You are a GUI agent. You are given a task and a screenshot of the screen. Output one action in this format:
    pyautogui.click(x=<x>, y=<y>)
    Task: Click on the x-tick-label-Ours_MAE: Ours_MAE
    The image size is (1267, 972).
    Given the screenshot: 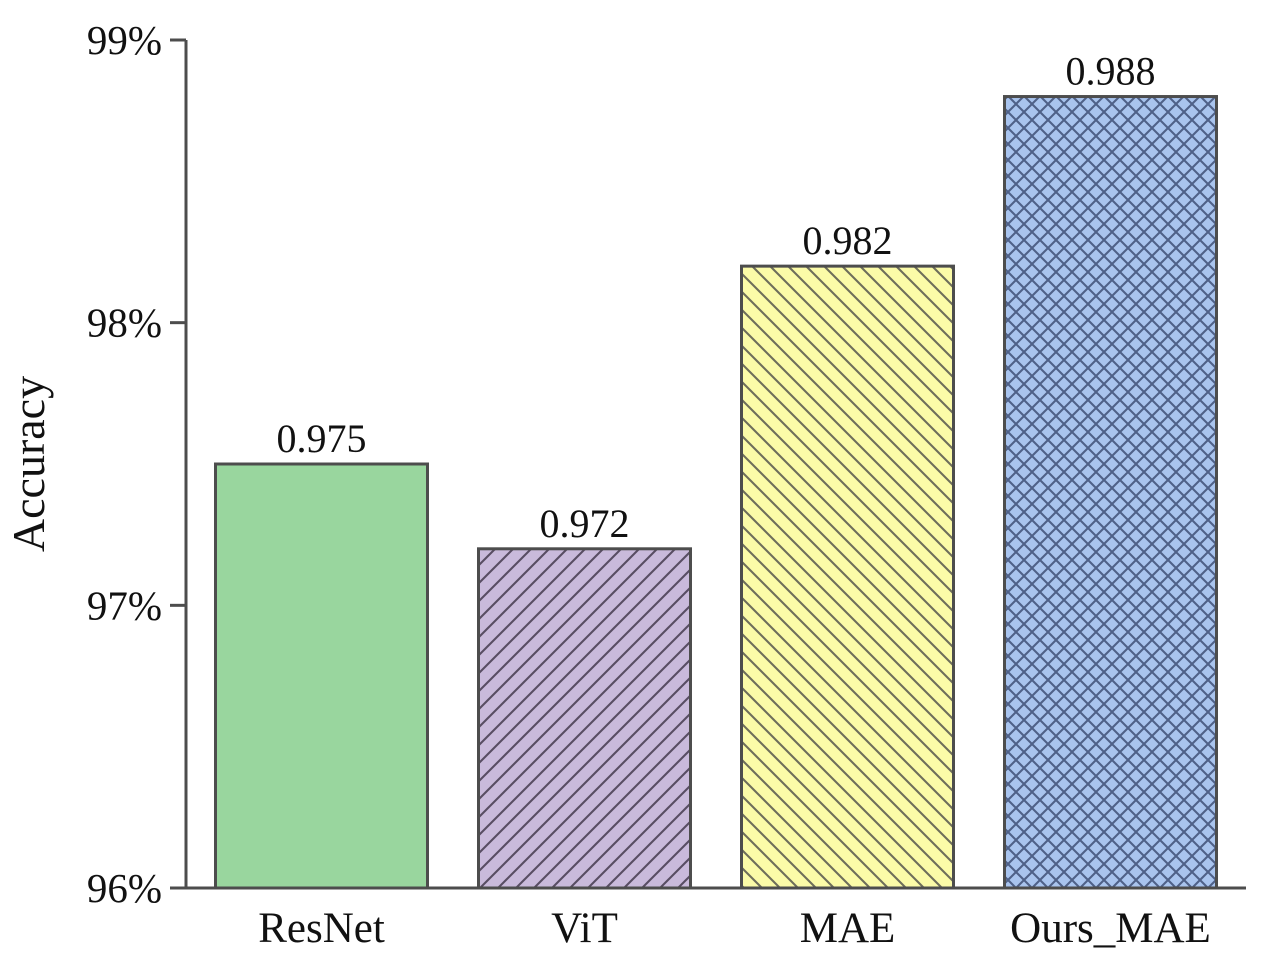 What is the action you would take?
    pyautogui.click(x=1110, y=928)
    